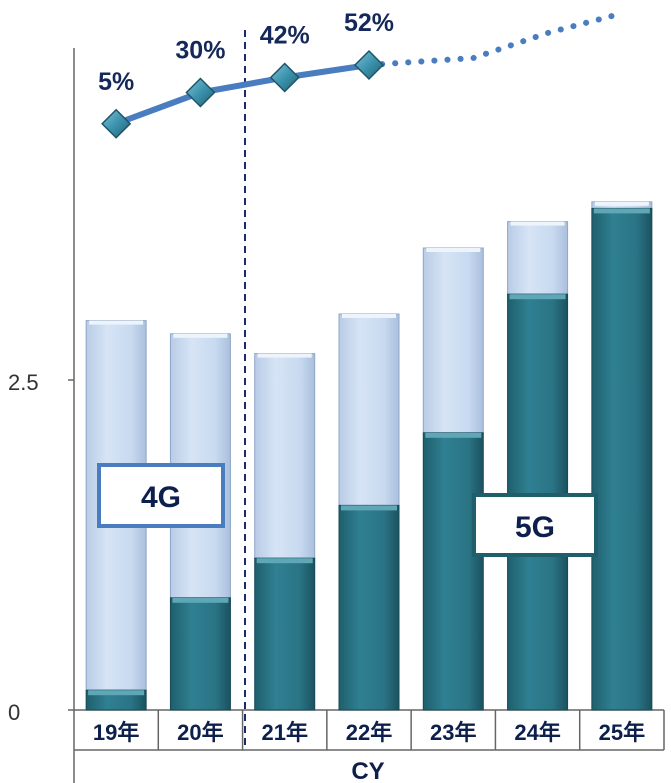 The width and height of the screenshot is (671, 783). I want to click on category-separators, so click(411, 730).